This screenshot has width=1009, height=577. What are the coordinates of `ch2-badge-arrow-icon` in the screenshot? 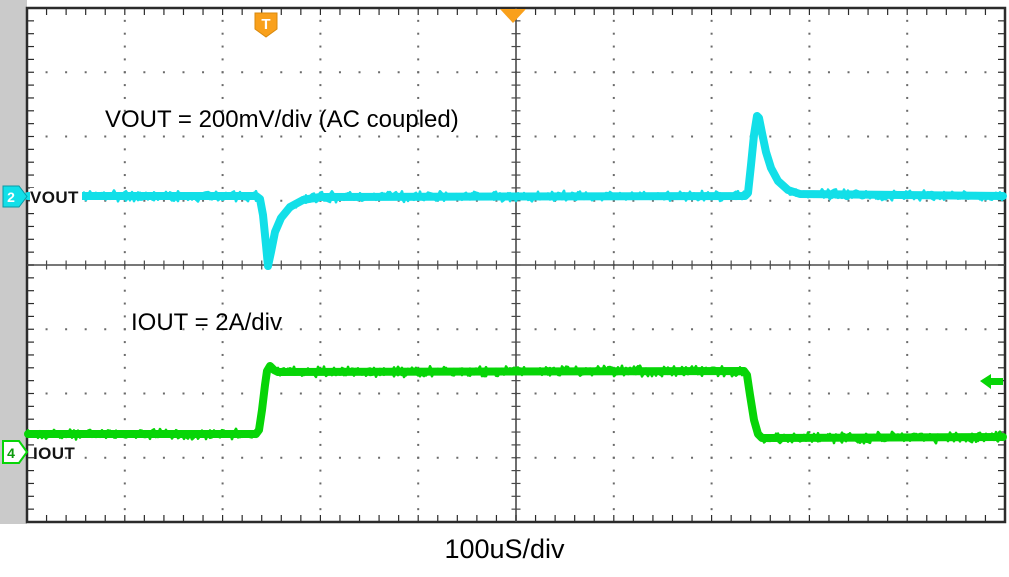 It's located at (15, 196).